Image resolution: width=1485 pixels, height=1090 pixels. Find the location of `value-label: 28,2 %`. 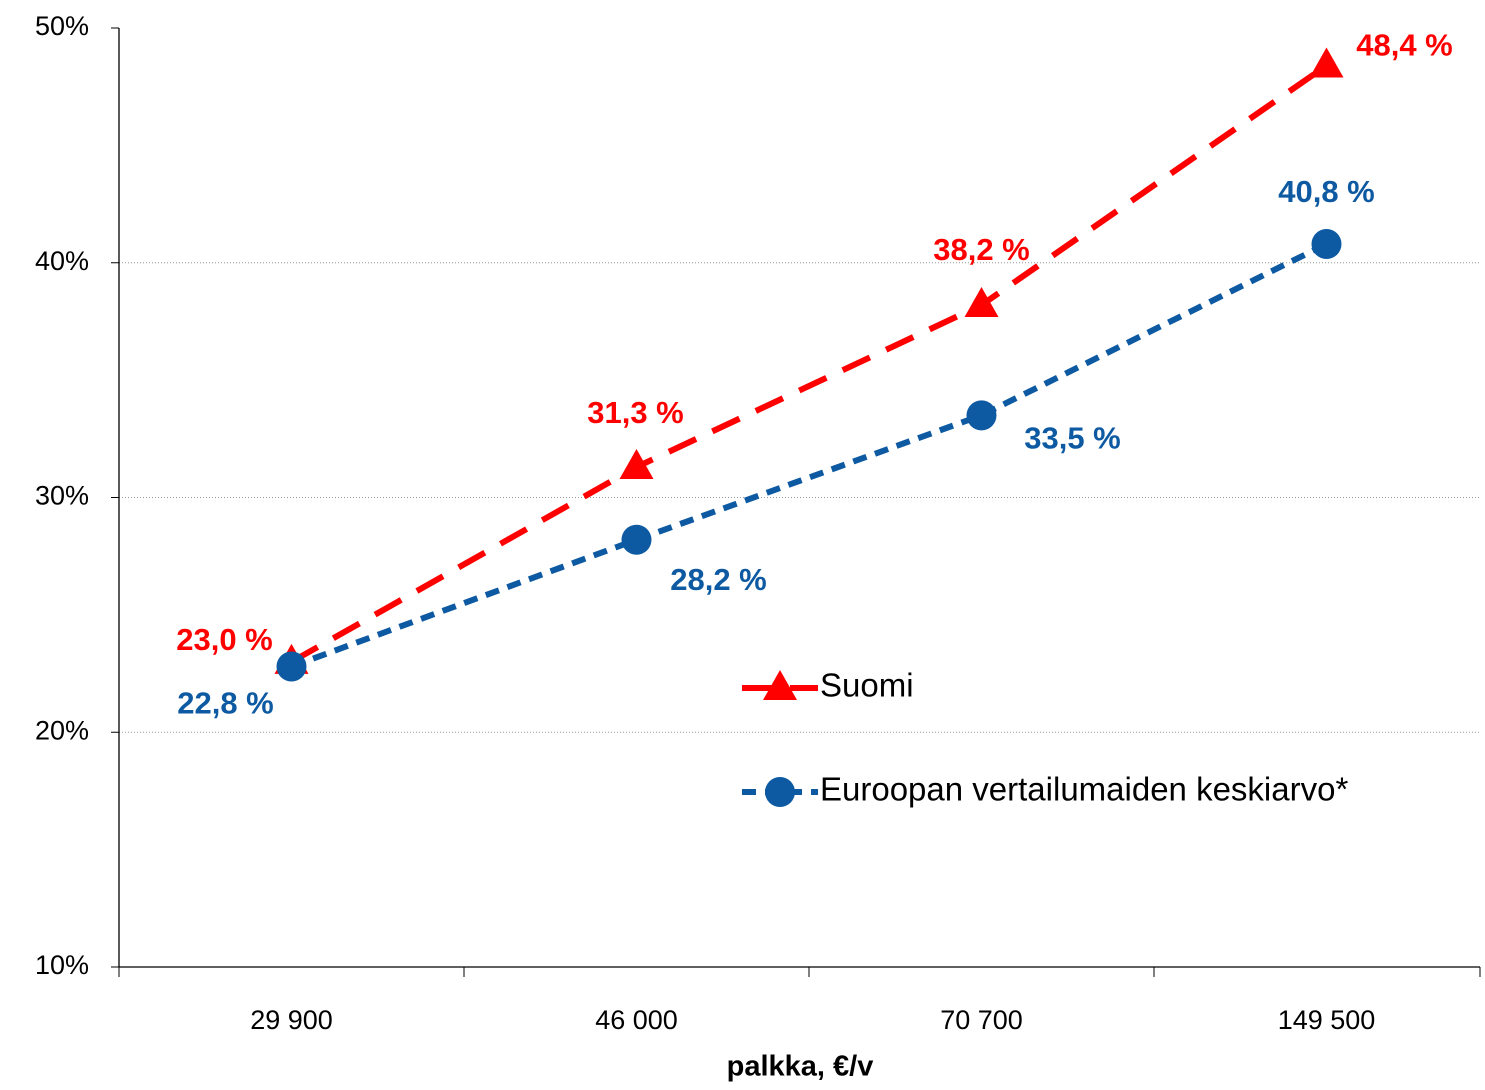

value-label: 28,2 % is located at coordinates (718, 579).